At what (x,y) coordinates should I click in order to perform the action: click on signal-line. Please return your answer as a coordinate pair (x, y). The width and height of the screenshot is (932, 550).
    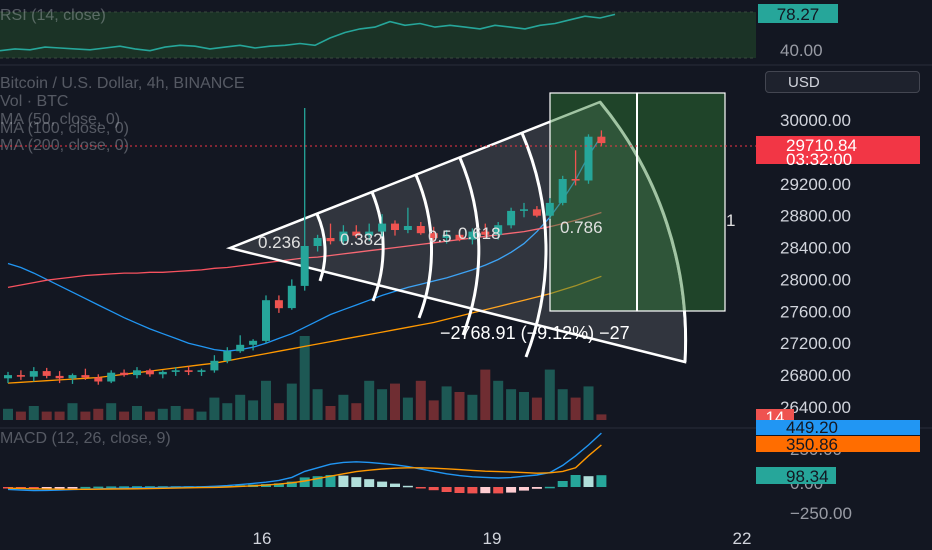
    Looking at the image, I should click on (304, 467).